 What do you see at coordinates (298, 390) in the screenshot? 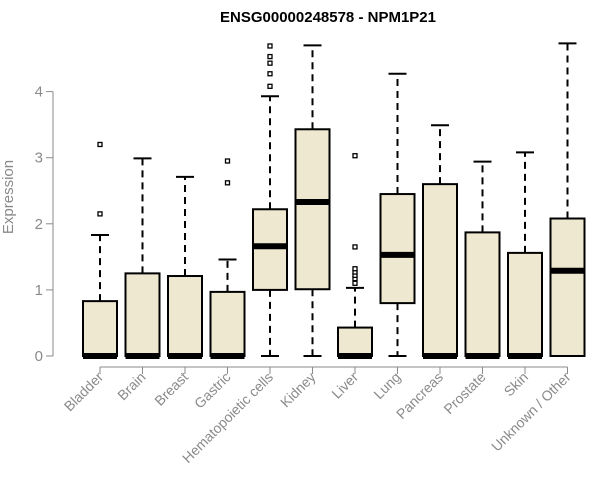
I see `x-tick-label-5: Kidney` at bounding box center [298, 390].